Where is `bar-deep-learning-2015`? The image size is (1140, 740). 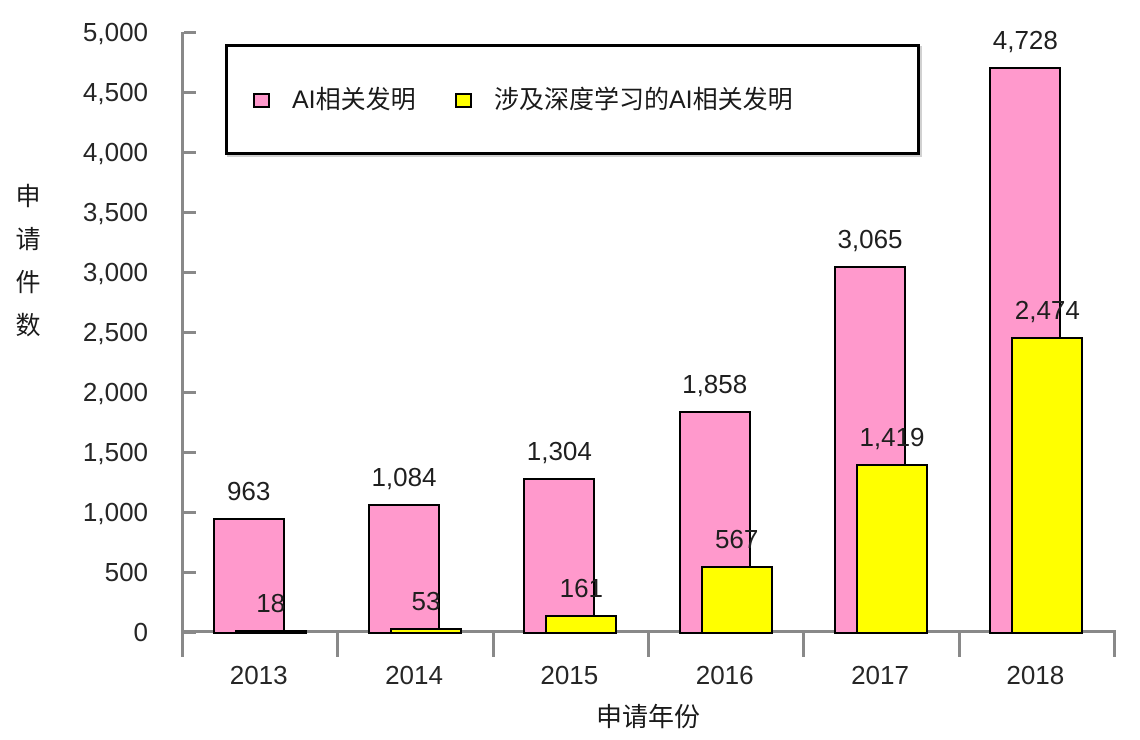 bar-deep-learning-2015 is located at coordinates (581, 624).